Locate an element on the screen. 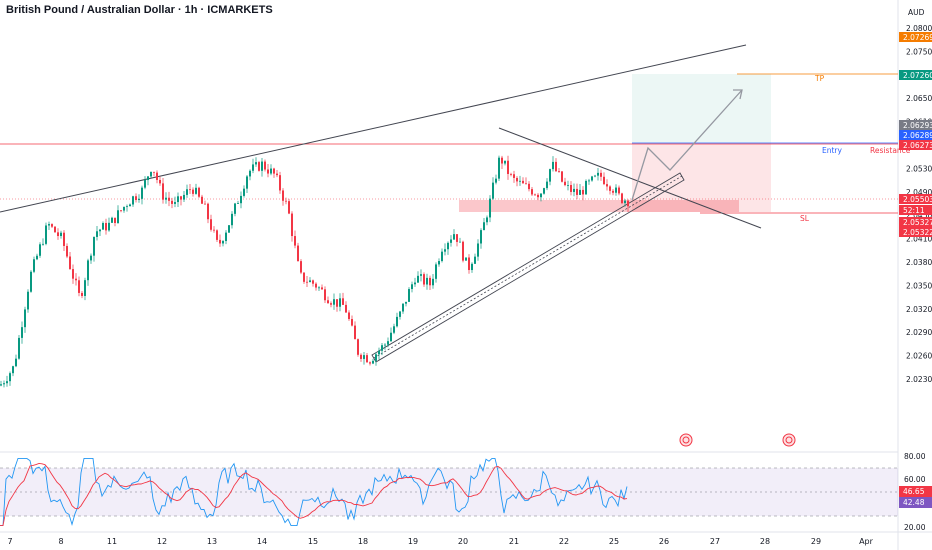  price-tick: 2.02900 is located at coordinates (919, 332).